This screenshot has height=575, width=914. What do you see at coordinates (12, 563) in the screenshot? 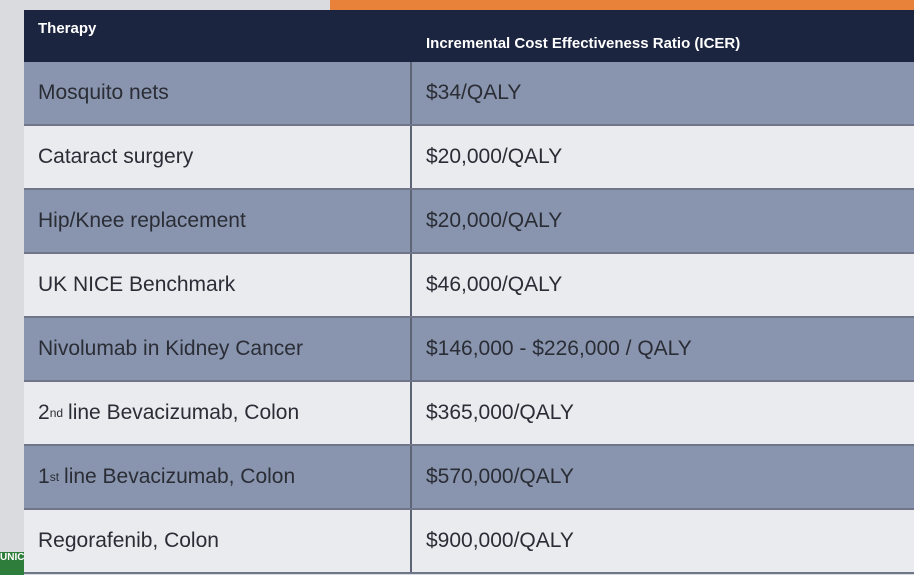
I see `logo: UNIC` at bounding box center [12, 563].